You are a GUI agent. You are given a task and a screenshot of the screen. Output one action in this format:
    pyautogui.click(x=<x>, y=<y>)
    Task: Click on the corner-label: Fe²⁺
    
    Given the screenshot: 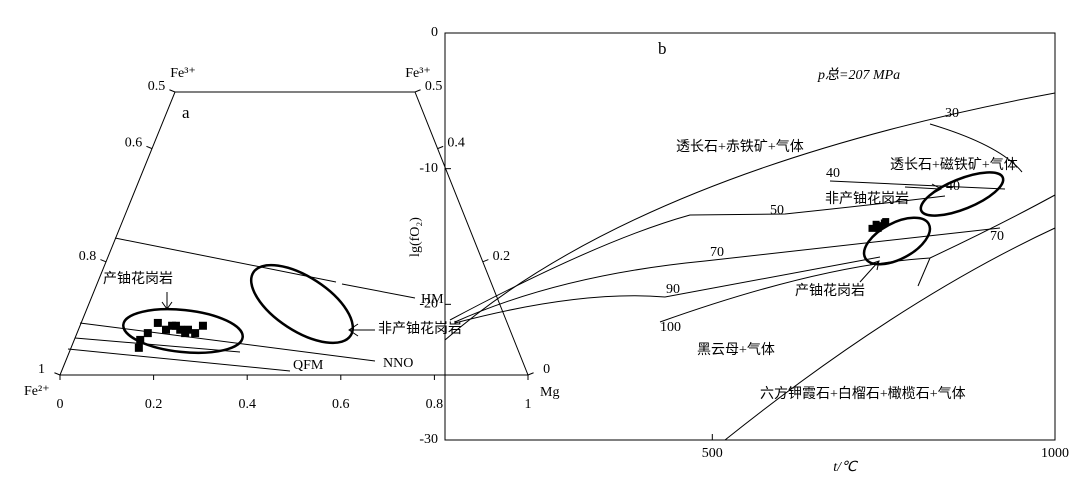 What is the action you would take?
    pyautogui.click(x=37, y=391)
    